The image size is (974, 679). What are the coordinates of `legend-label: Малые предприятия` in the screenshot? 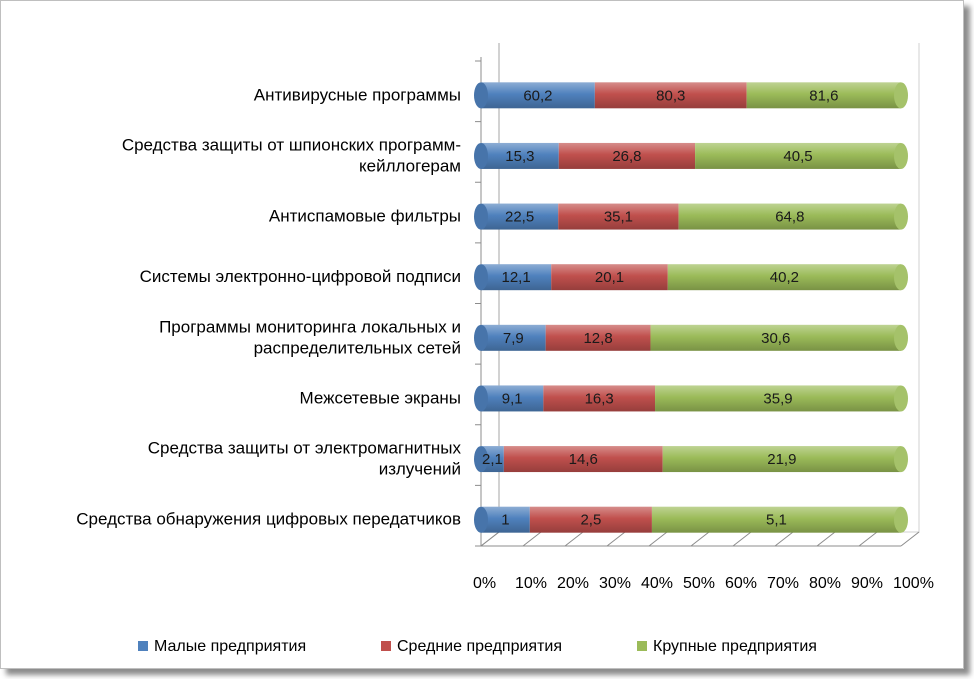 It's located at (230, 646).